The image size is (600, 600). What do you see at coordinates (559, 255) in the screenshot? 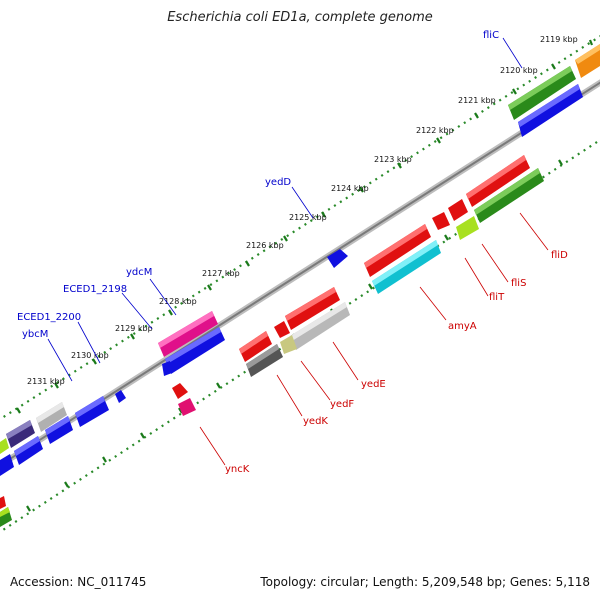
I see `gene-label-fliD: fliD` at bounding box center [559, 255].